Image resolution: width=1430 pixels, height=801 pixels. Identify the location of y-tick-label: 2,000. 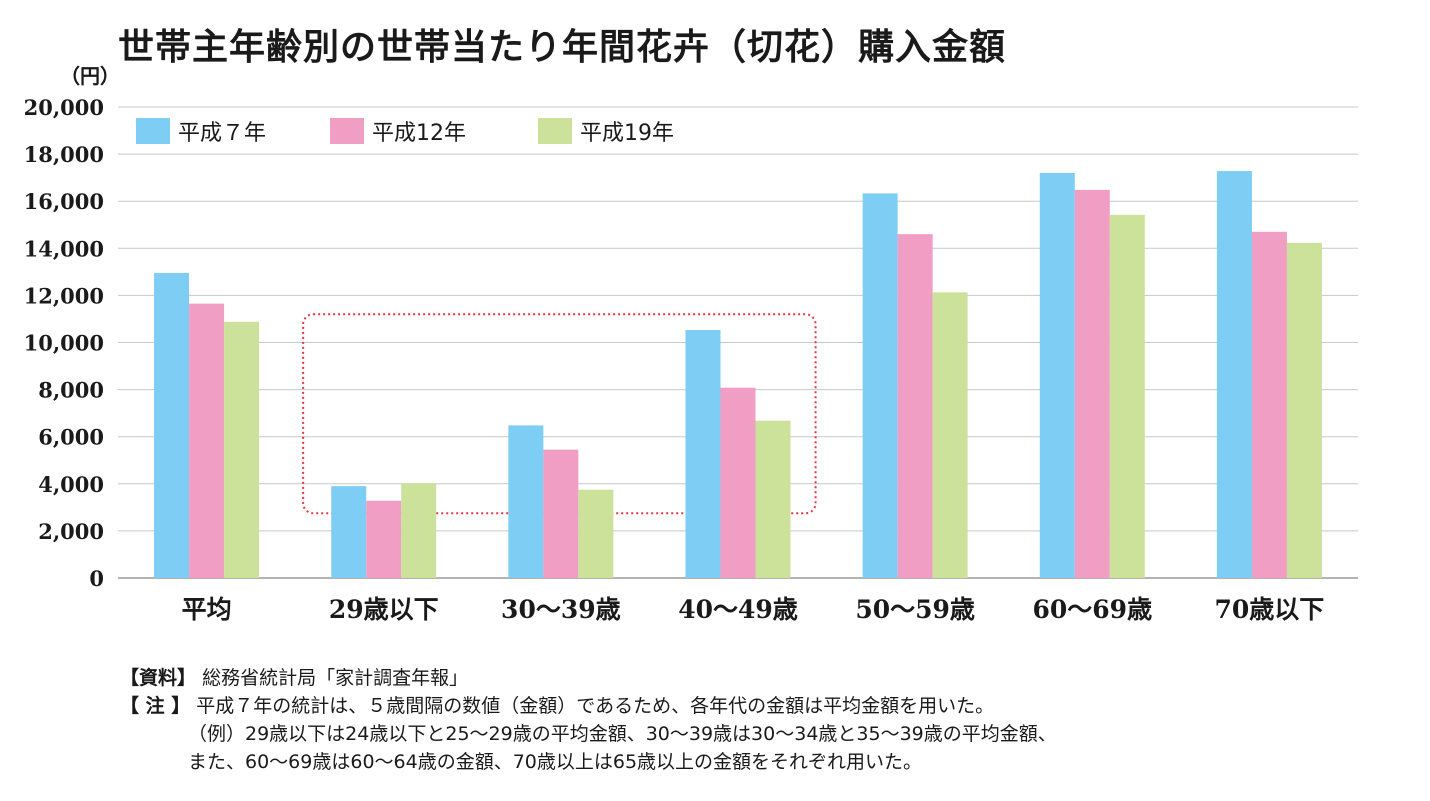
(71, 531).